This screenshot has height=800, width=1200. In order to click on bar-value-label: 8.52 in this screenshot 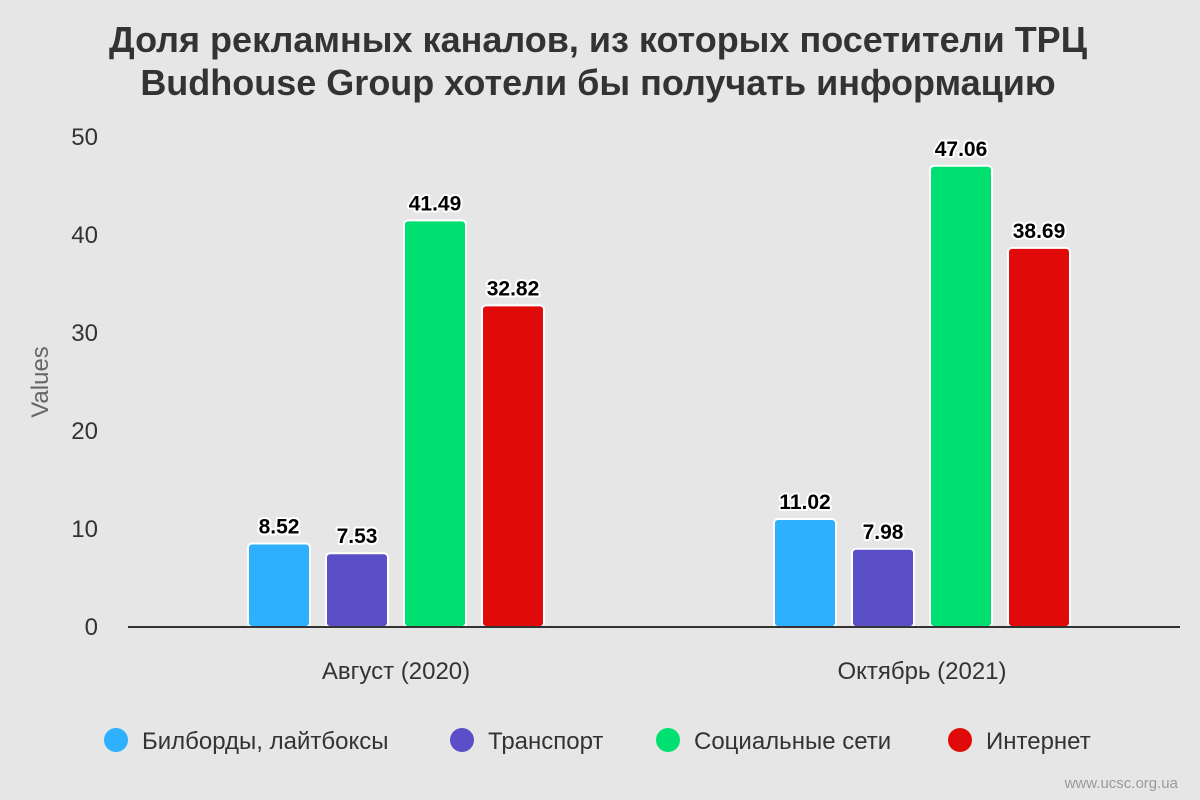, I will do `click(279, 527)`.